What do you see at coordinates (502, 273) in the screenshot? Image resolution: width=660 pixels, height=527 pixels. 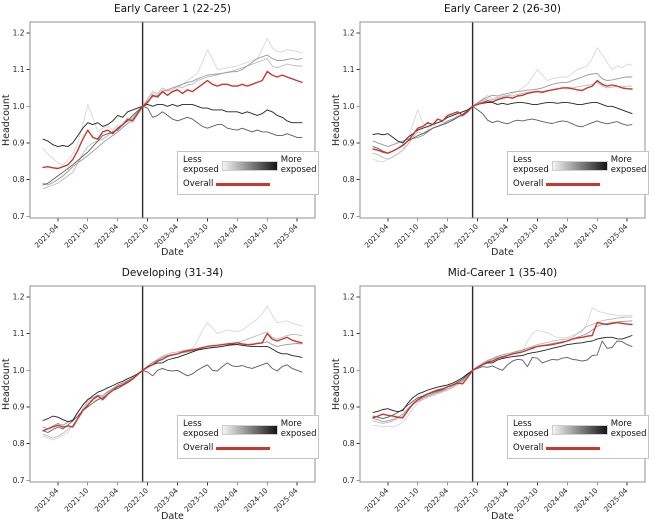 I see `chart-title: Mid-Career 1 (35-40)` at bounding box center [502, 273].